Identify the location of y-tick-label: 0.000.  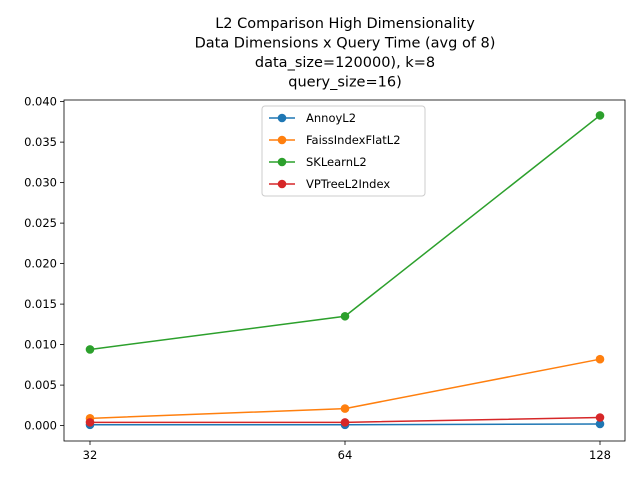
(40, 426).